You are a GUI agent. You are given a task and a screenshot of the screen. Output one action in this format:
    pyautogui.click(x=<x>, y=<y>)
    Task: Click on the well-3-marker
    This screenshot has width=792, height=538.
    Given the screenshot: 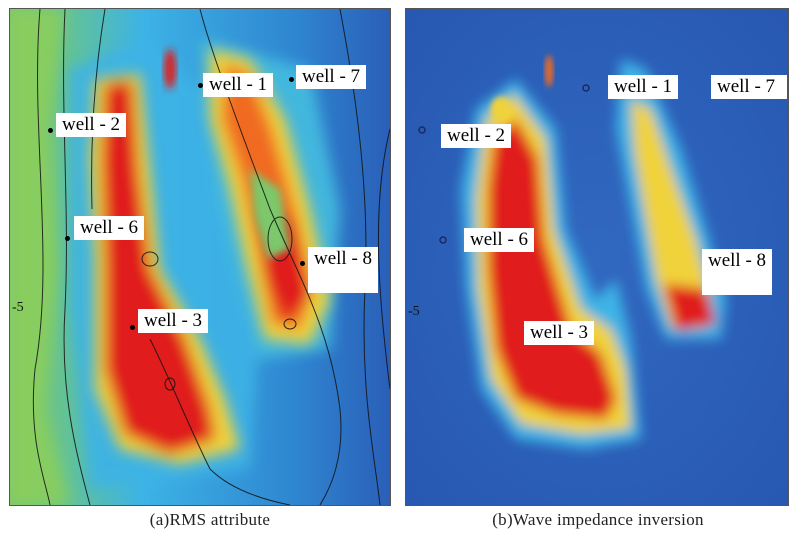 What is the action you would take?
    pyautogui.click(x=132, y=327)
    